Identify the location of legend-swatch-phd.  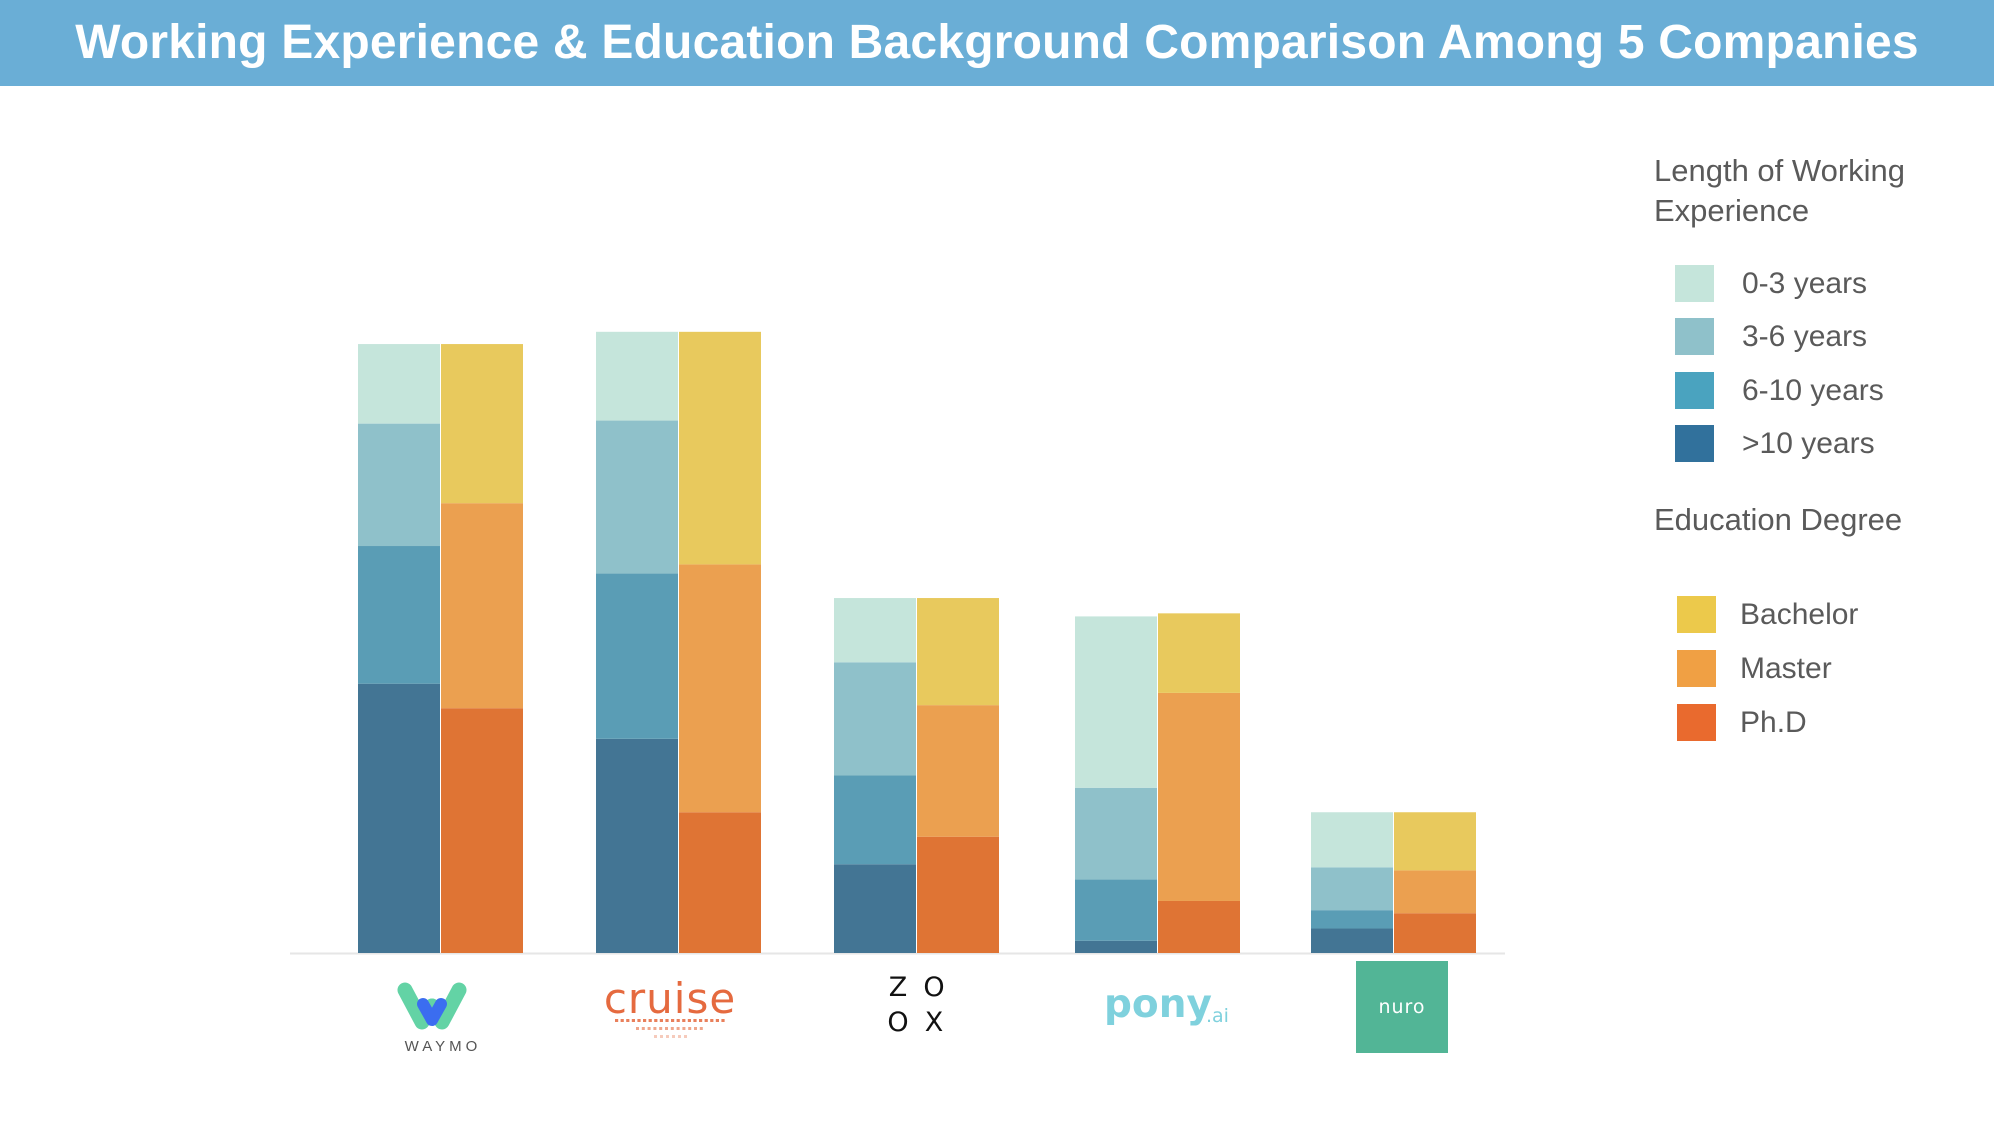
(1696, 722).